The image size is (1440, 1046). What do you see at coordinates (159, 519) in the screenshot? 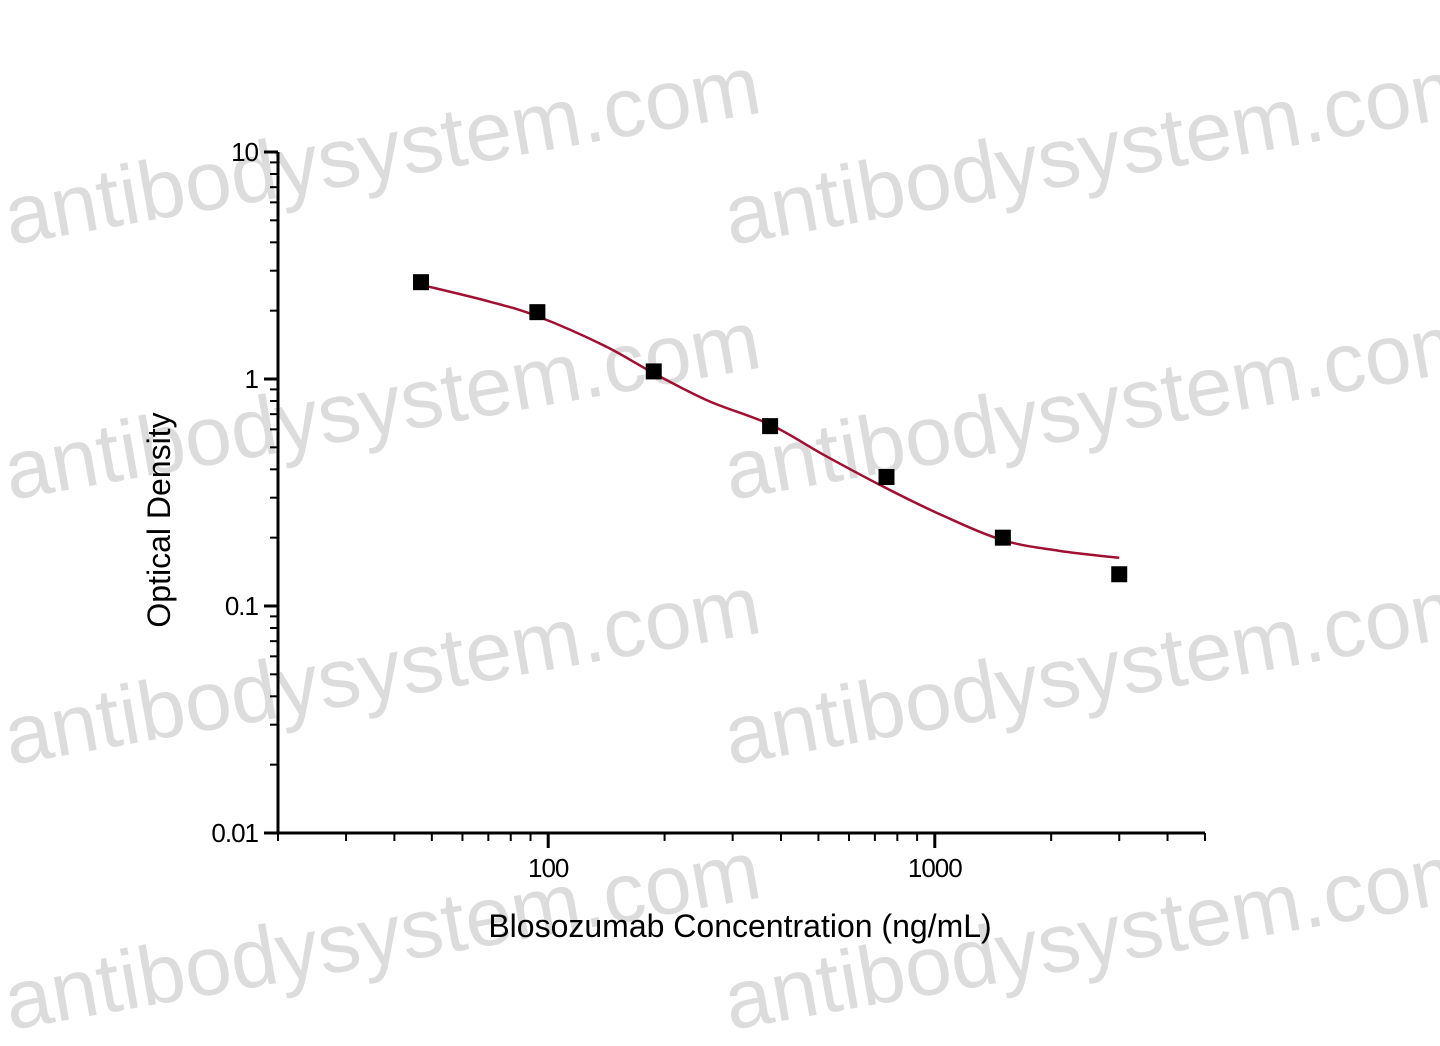
I see `y-axis-label: Optical Density` at bounding box center [159, 519].